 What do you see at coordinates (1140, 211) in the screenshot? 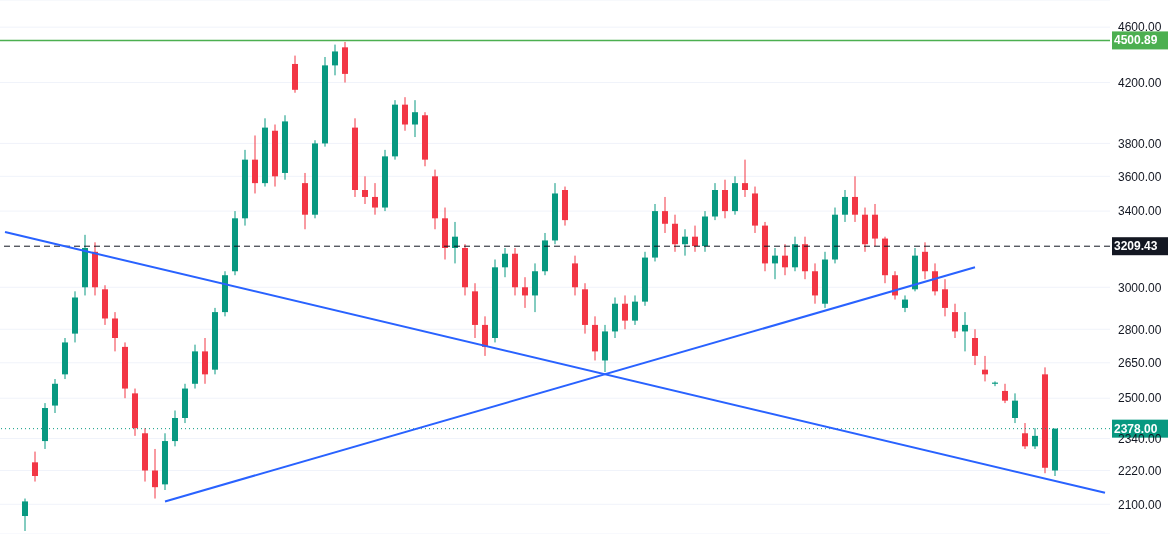
I see `y-tick-label: 3400.00` at bounding box center [1140, 211].